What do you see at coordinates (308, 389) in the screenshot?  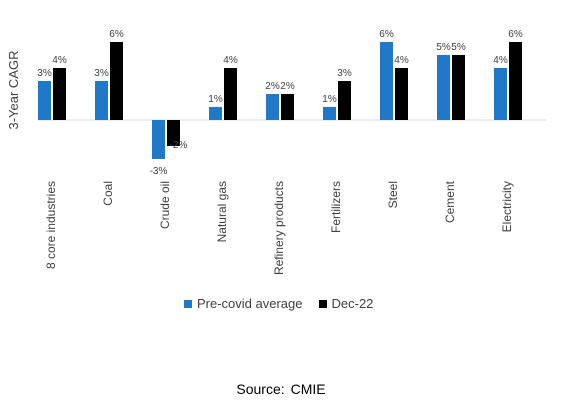 I see `source-value: CMIE` at bounding box center [308, 389].